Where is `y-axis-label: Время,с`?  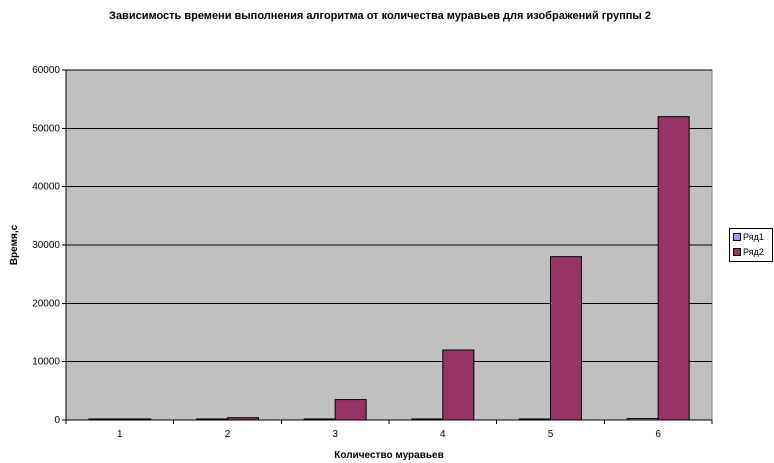
y-axis-label: Время,с is located at coordinates (14, 244).